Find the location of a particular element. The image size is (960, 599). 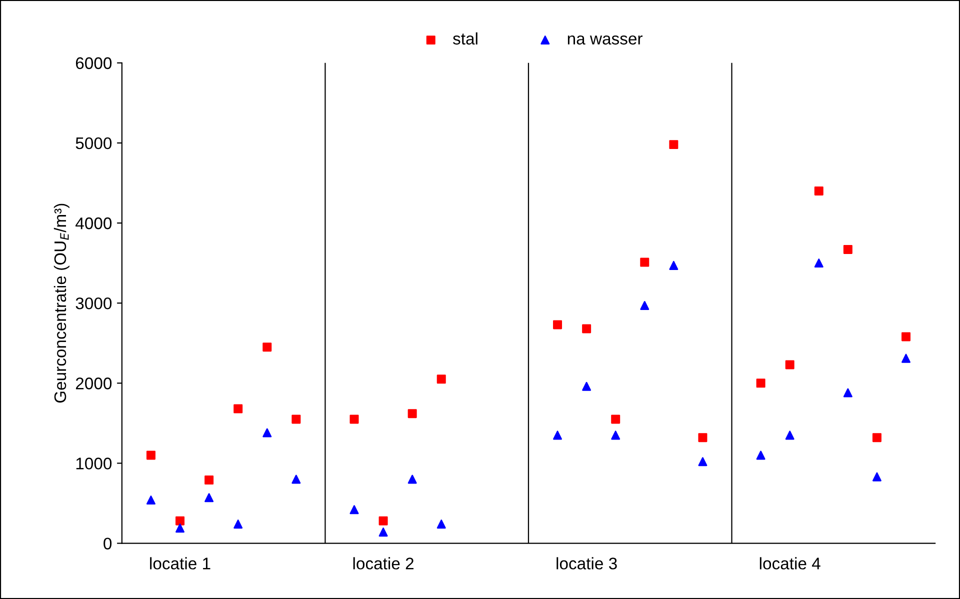

y-tick-label: 2000 is located at coordinates (94, 384).